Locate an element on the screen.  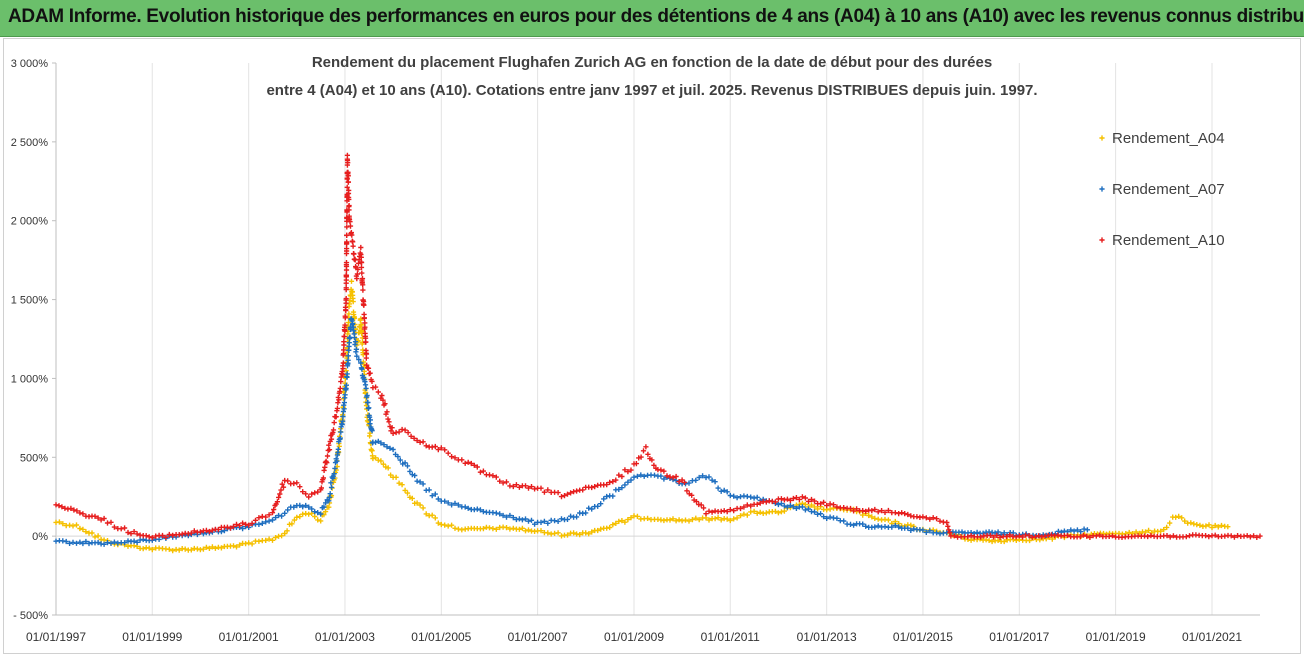
legend-marker is located at coordinates (1102, 240).